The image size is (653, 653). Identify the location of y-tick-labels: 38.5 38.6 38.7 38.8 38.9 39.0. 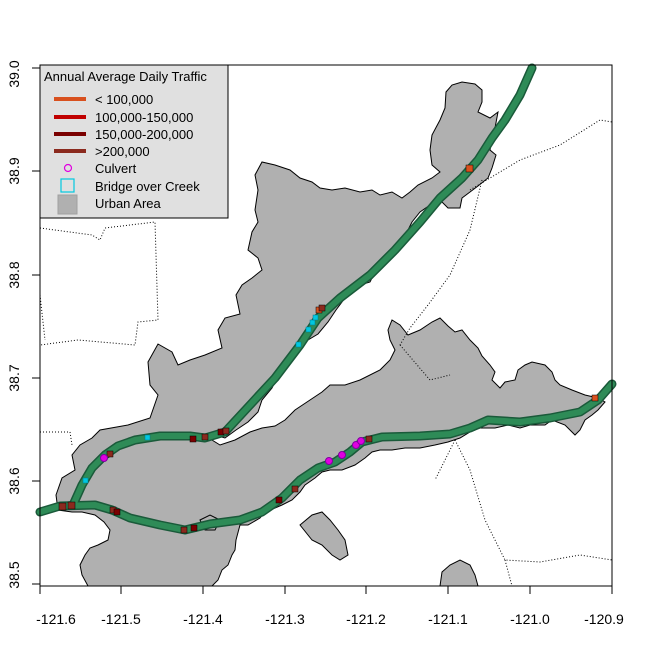
(14, 324).